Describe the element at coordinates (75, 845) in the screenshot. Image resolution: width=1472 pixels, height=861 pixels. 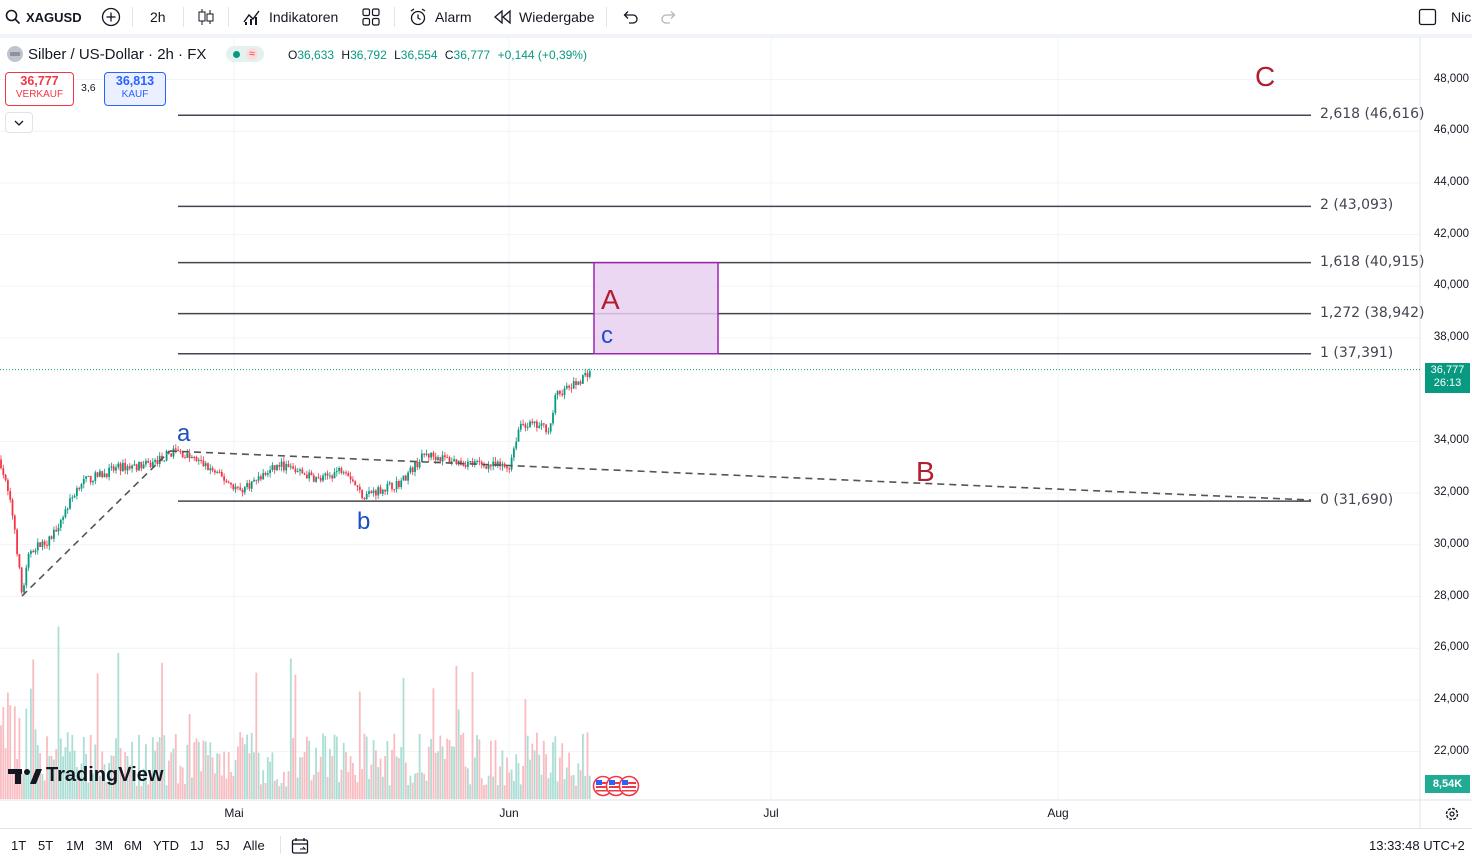
I see `range-1M: 1M` at that location.